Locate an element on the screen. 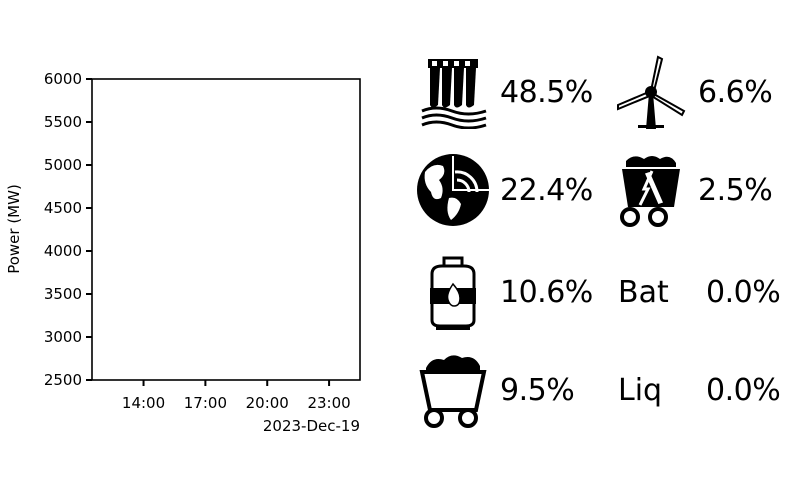 The width and height of the screenshot is (800, 480). hydro-dam-icon is located at coordinates (453, 92).